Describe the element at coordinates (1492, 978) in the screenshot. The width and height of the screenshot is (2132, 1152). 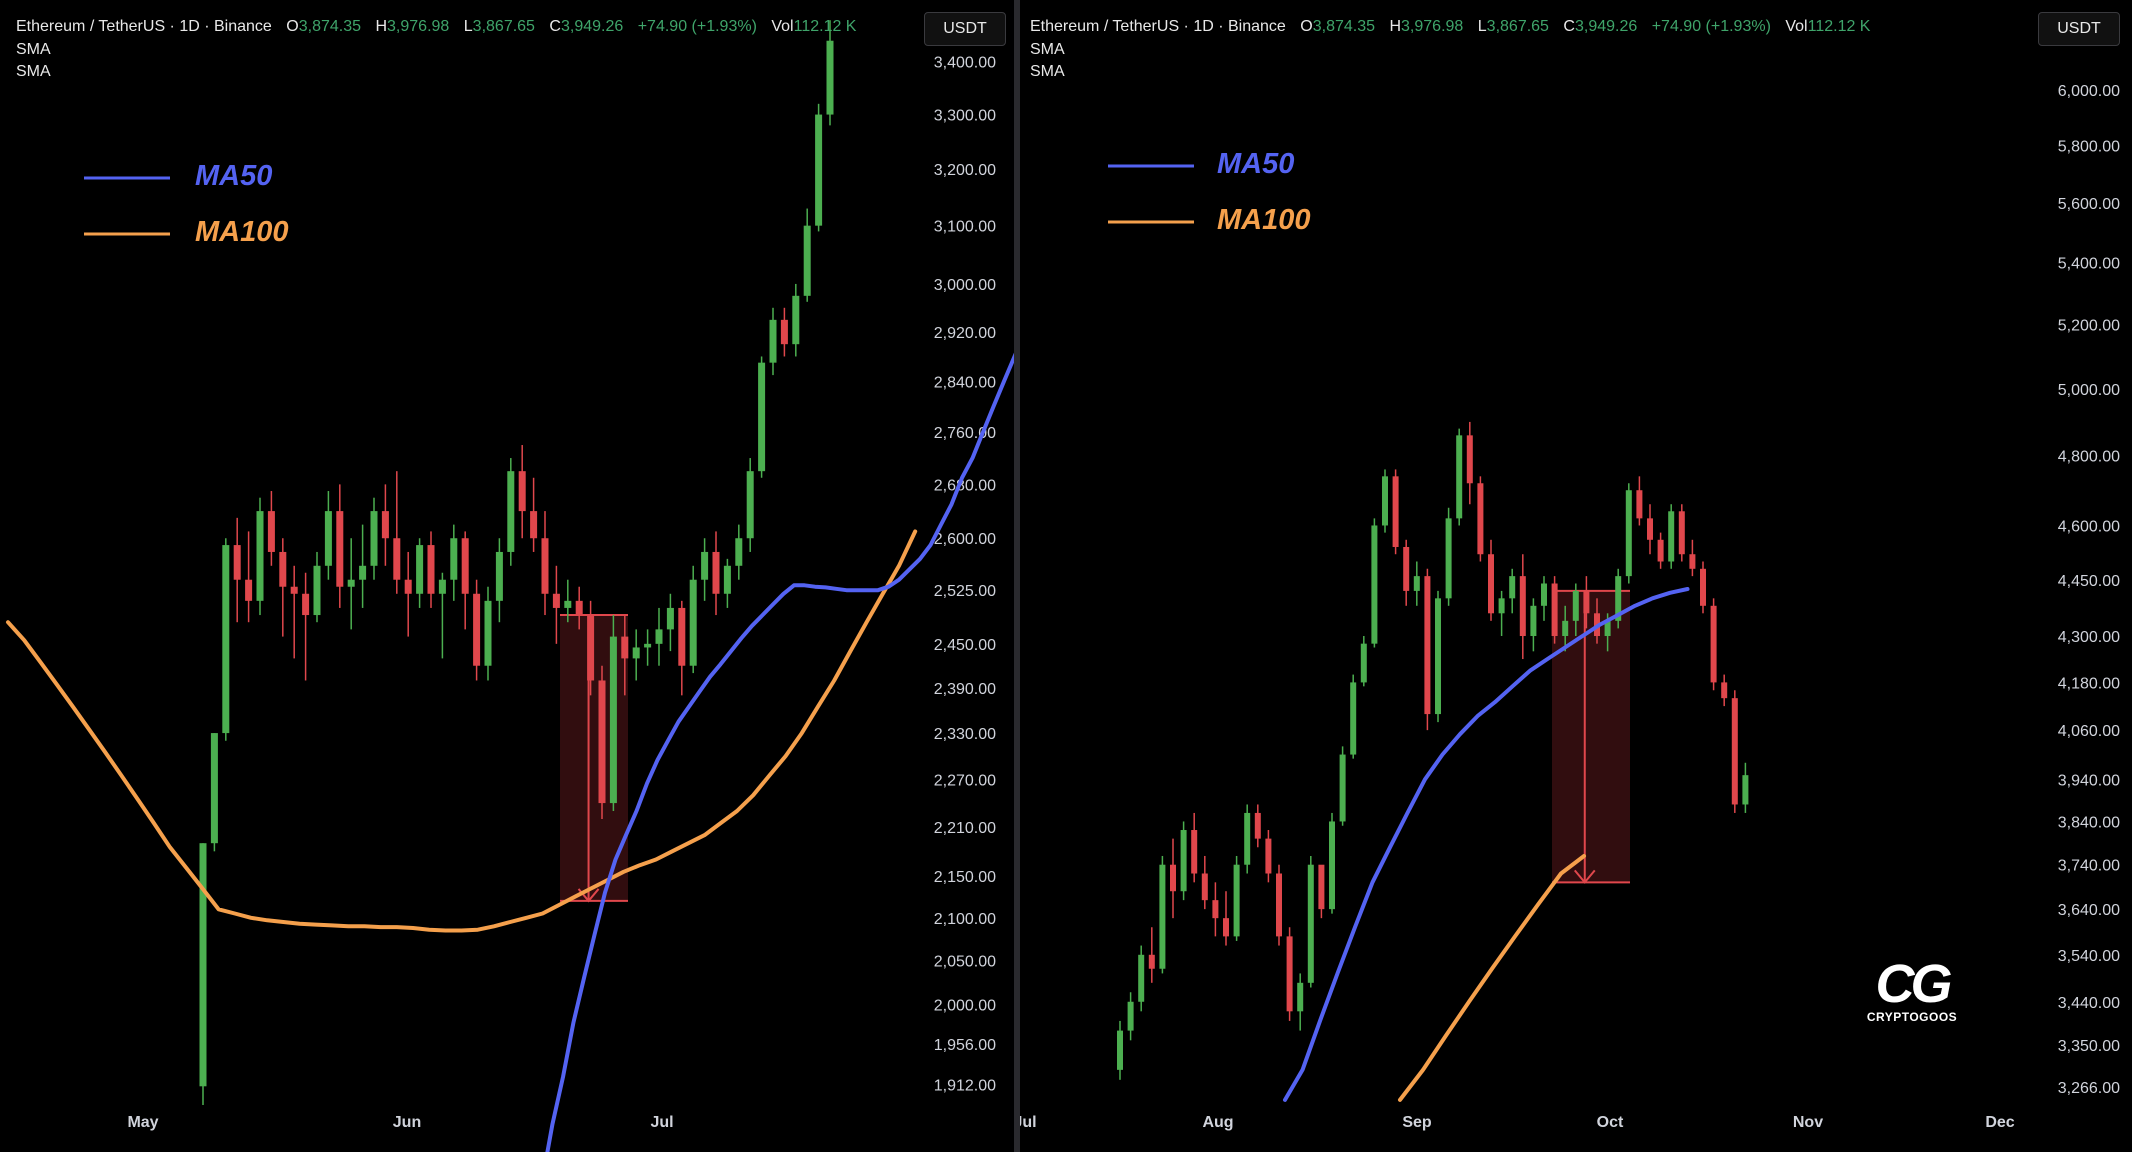
I see `ma100-line` at that location.